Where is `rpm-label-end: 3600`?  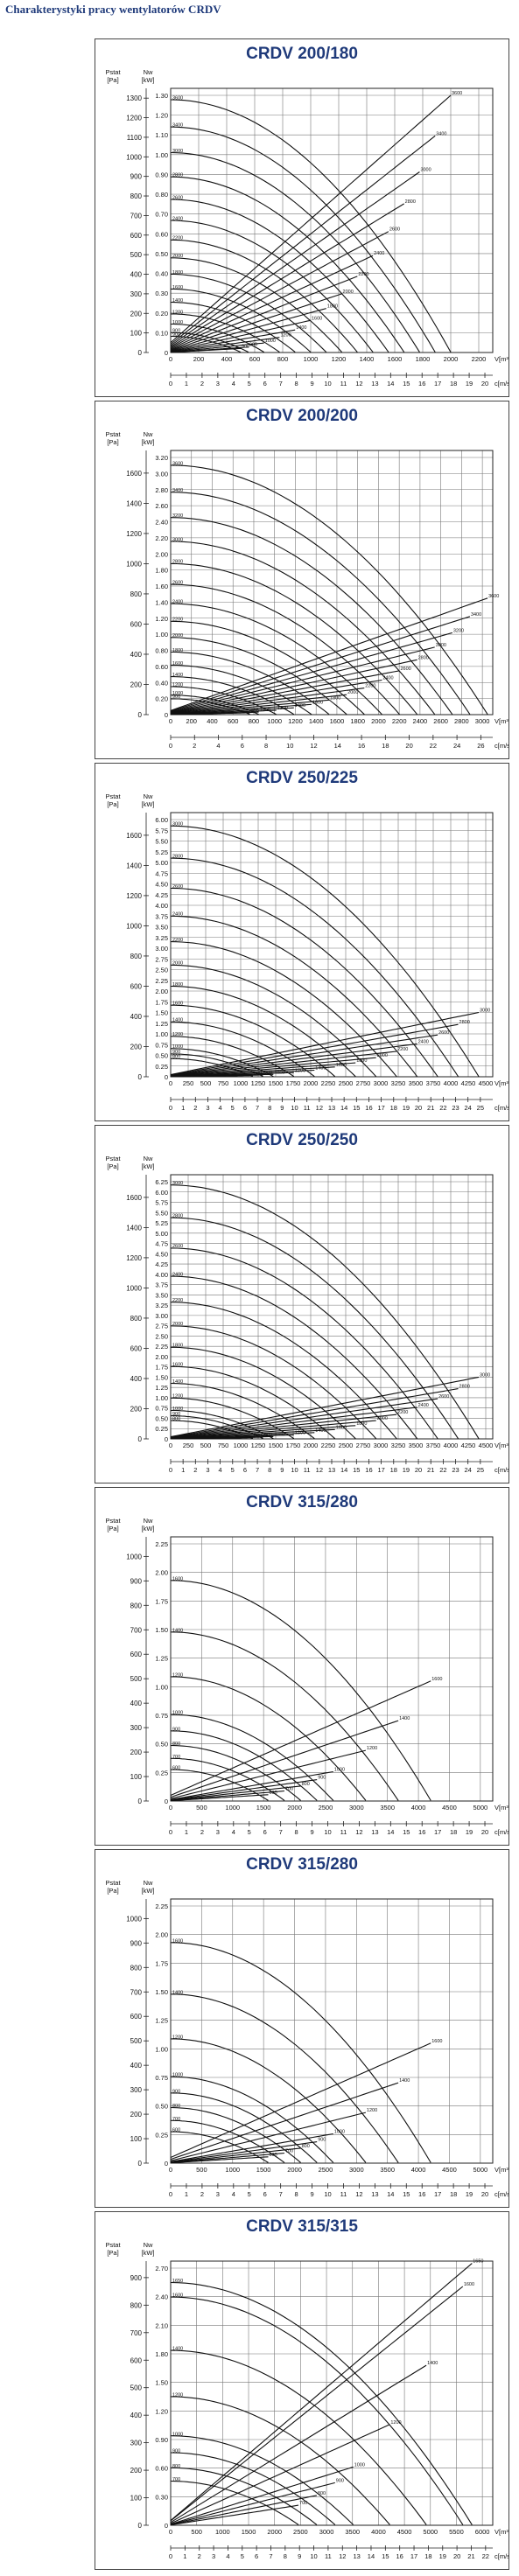
rpm-label-end: 3600 is located at coordinates (493, 596).